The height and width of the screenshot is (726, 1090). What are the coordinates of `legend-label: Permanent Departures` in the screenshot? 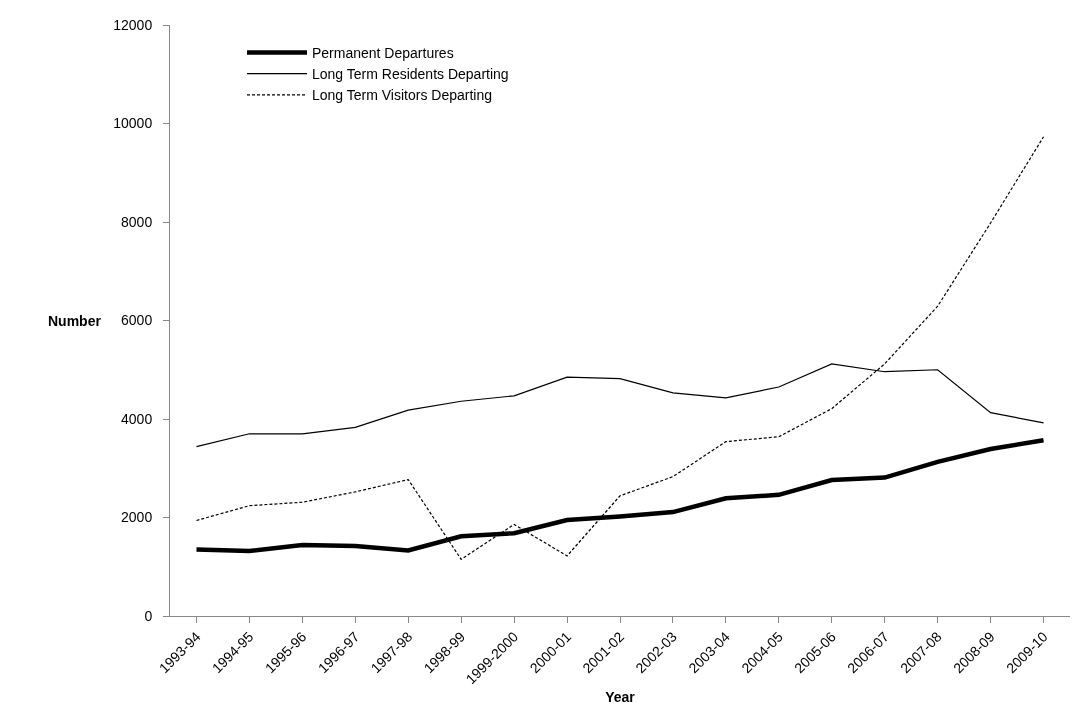 It's located at (383, 52).